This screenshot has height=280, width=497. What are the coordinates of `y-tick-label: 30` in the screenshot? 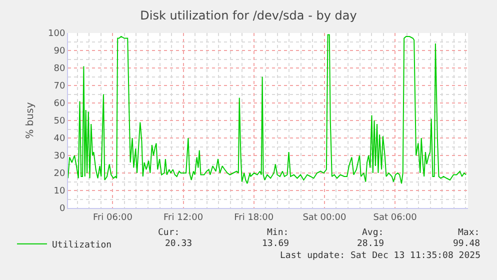 It's located at (60, 157).